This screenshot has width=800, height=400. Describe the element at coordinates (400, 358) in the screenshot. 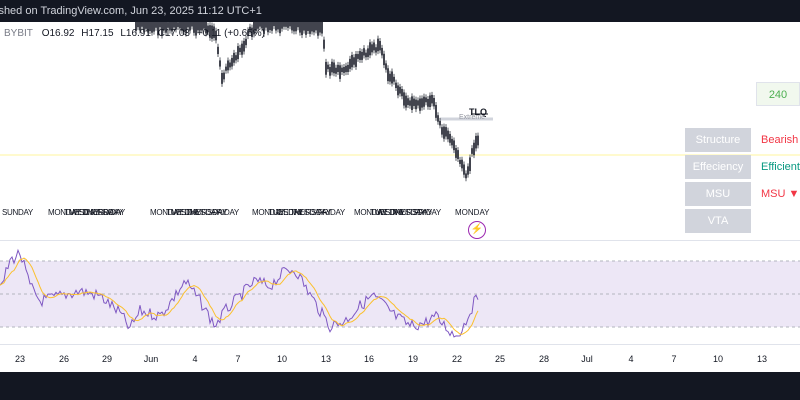

I see `time-axis: 23 26 29 Jun 4 7 10 13 16 19 22 25 28 Jul 4 7 10 13` at that location.